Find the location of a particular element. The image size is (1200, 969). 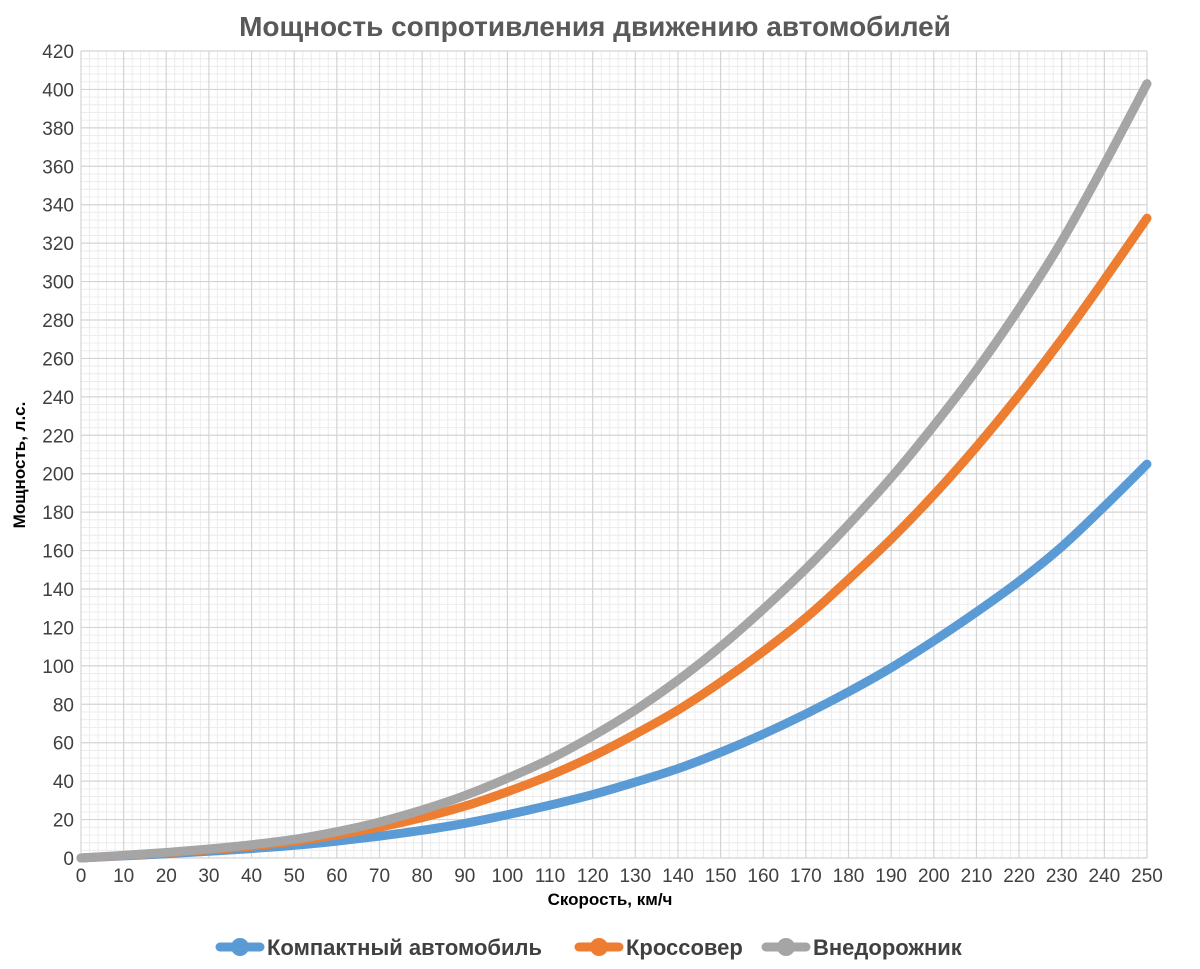

x-tick-label: 120 is located at coordinates (593, 876).